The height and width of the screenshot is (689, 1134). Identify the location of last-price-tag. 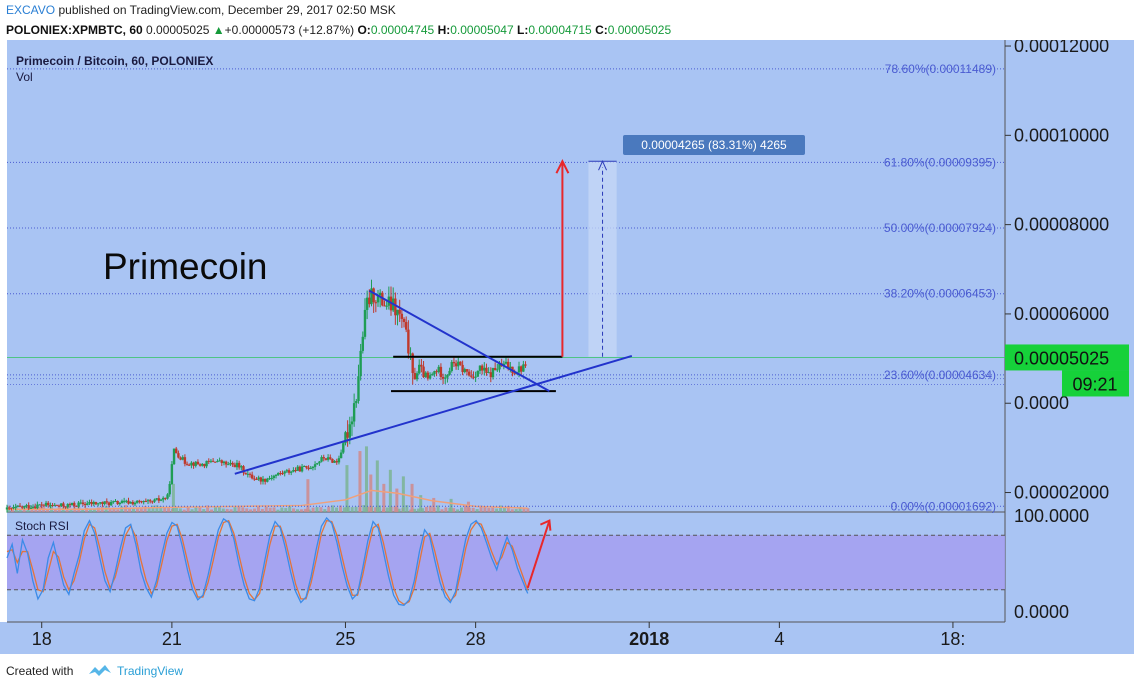
(1067, 357).